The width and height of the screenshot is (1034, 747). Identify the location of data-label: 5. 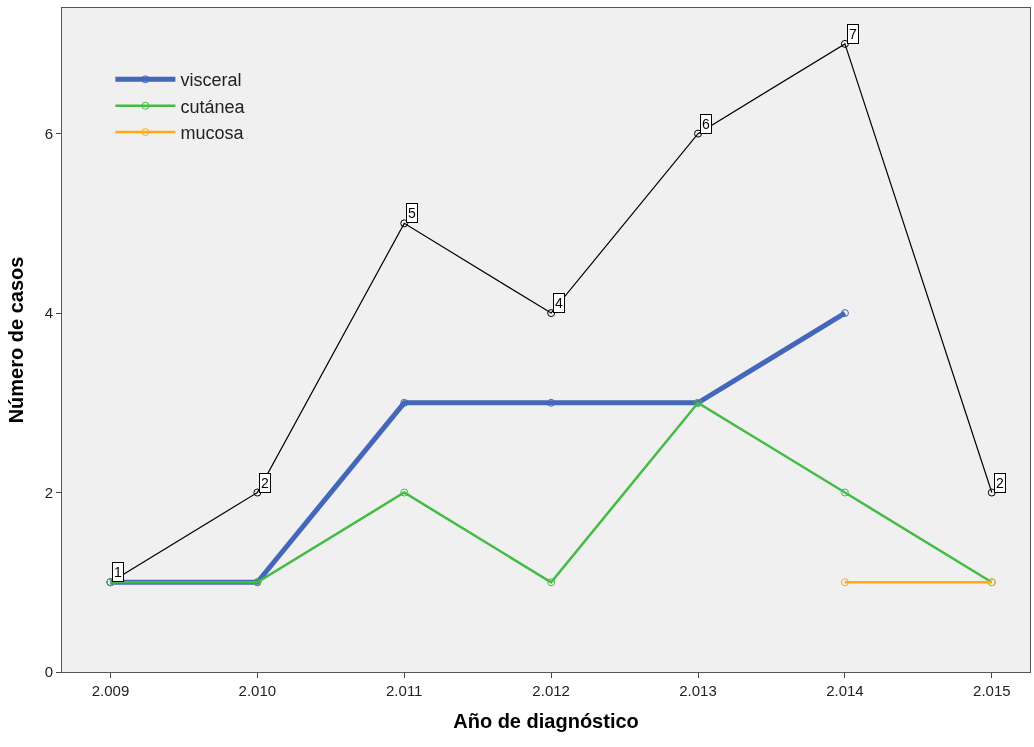
(412, 213).